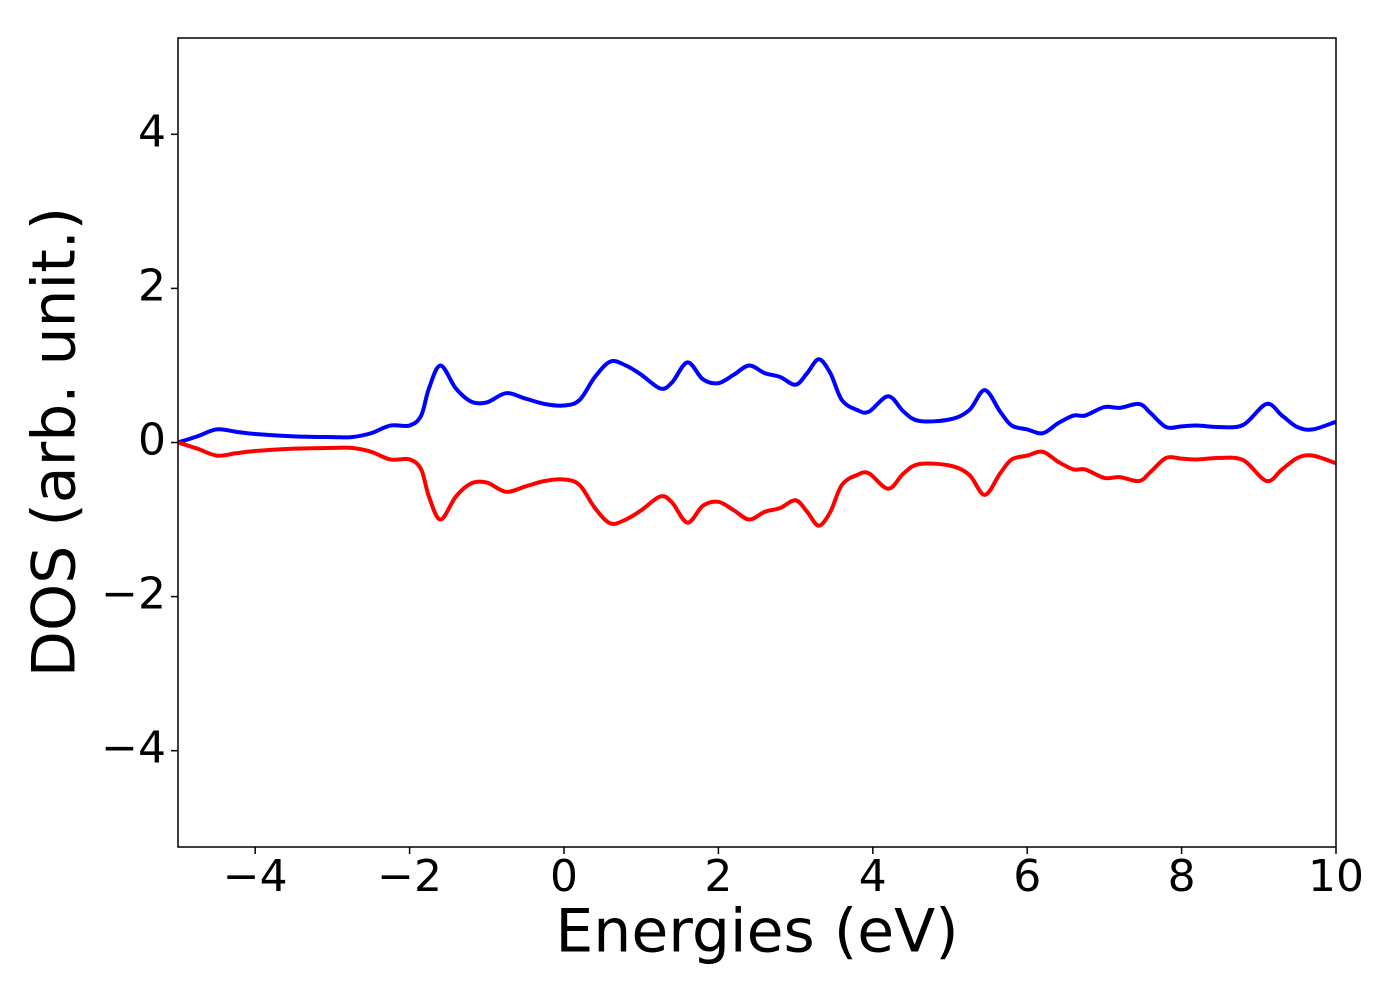 This screenshot has width=1400, height=1000. I want to click on y-tick-label: −4, so click(133, 748).